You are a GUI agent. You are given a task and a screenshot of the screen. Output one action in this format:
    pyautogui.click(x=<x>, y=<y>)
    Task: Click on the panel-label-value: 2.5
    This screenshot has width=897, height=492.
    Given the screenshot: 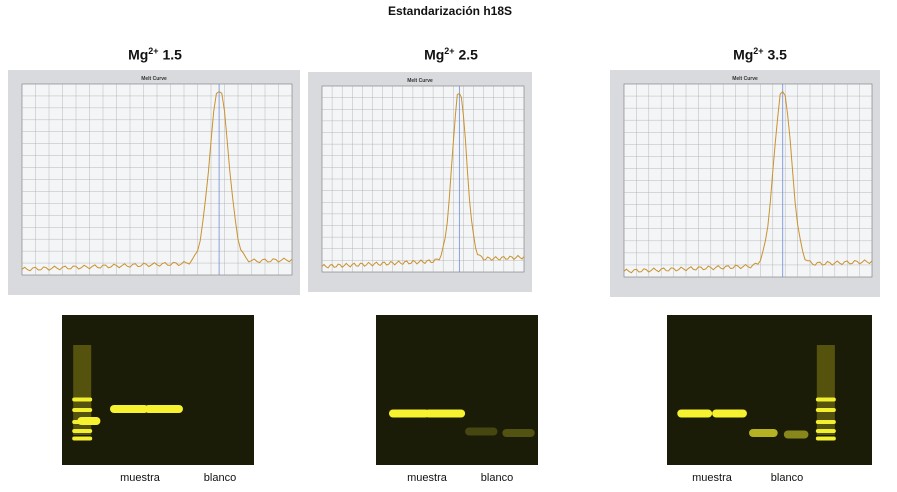 What is the action you would take?
    pyautogui.click(x=468, y=54)
    